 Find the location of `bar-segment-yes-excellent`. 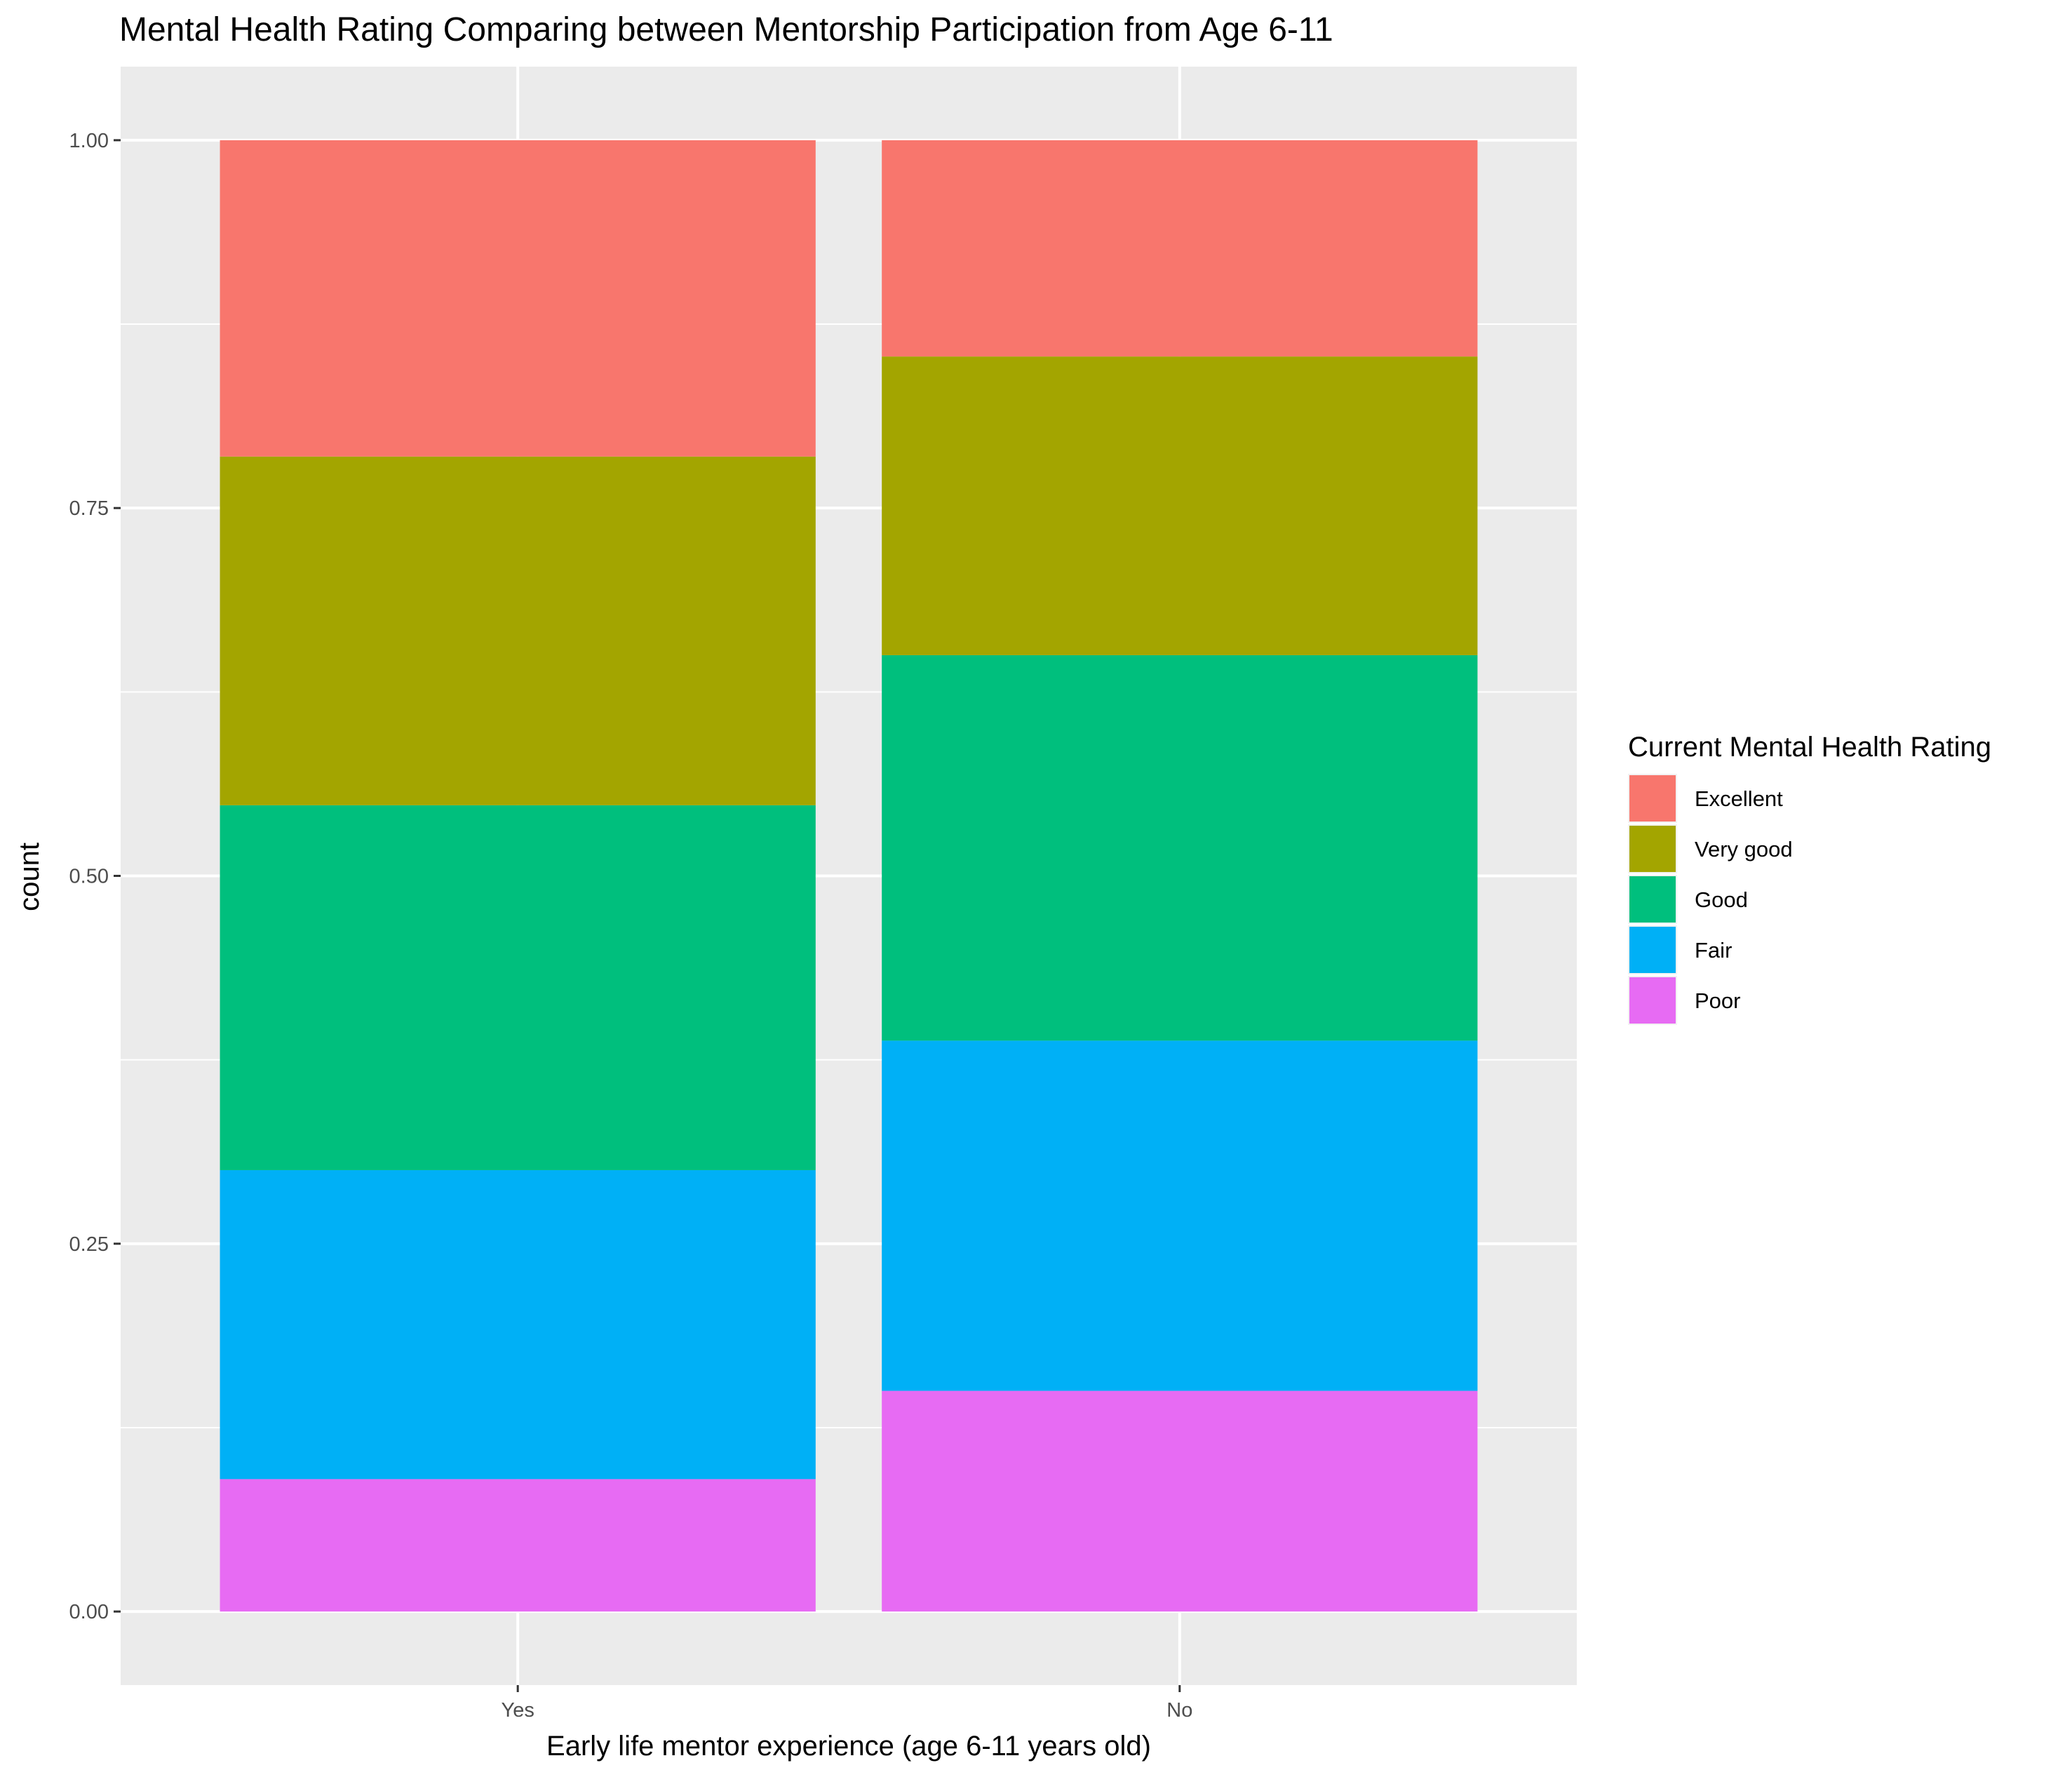

bar-segment-yes-excellent is located at coordinates (518, 298).